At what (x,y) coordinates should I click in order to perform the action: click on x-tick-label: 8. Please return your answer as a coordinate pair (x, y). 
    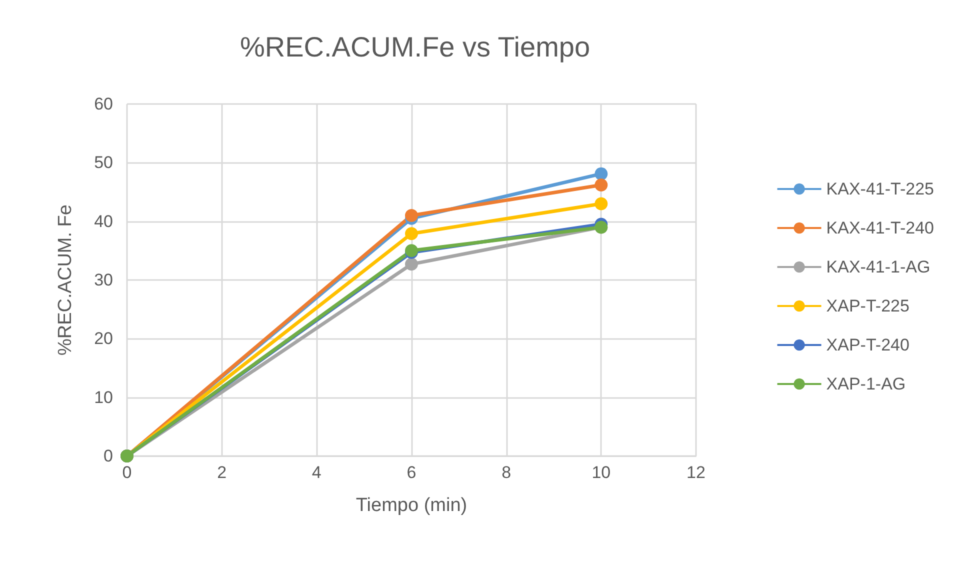
    Looking at the image, I should click on (507, 472).